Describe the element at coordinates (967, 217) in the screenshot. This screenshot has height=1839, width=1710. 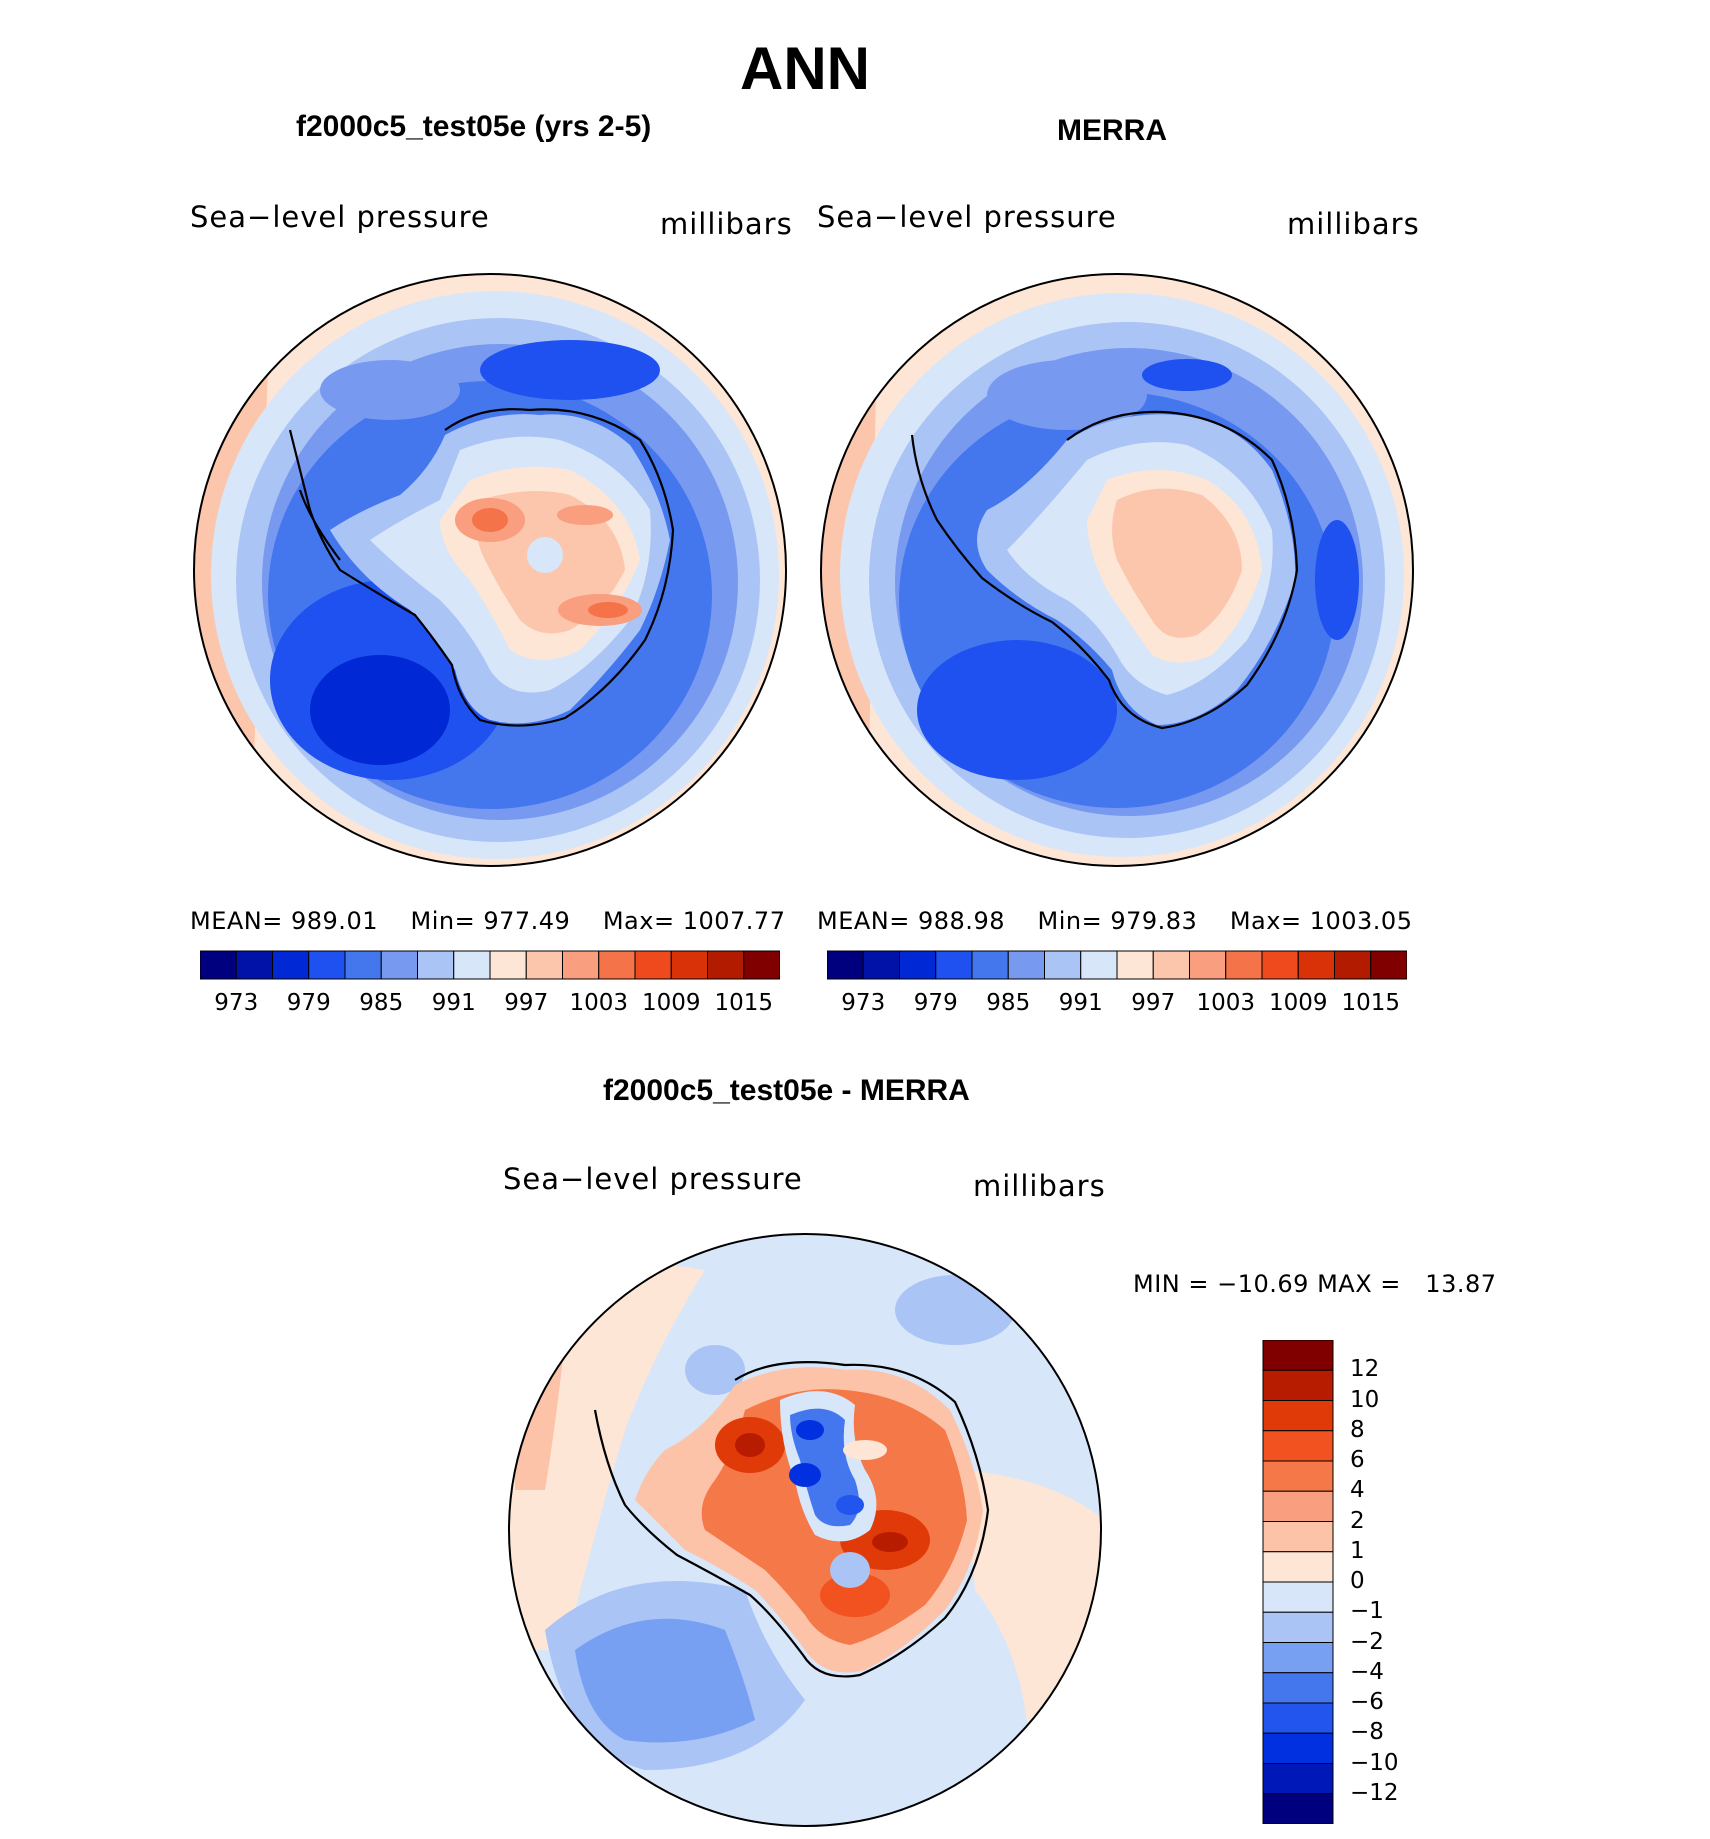
I see `panel-merra-variable-label: Sea−level pressure` at that location.